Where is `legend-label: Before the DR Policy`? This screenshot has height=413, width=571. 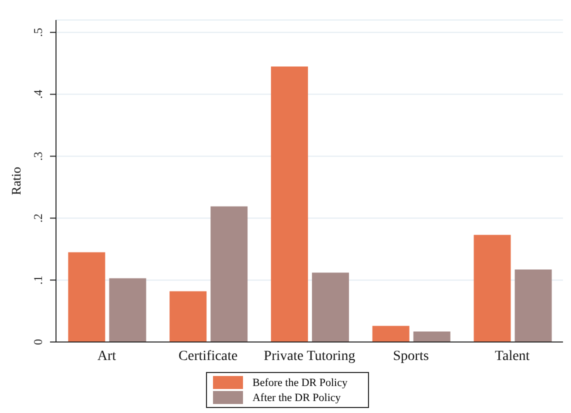
legend-label: Before the DR Policy is located at coordinates (300, 382).